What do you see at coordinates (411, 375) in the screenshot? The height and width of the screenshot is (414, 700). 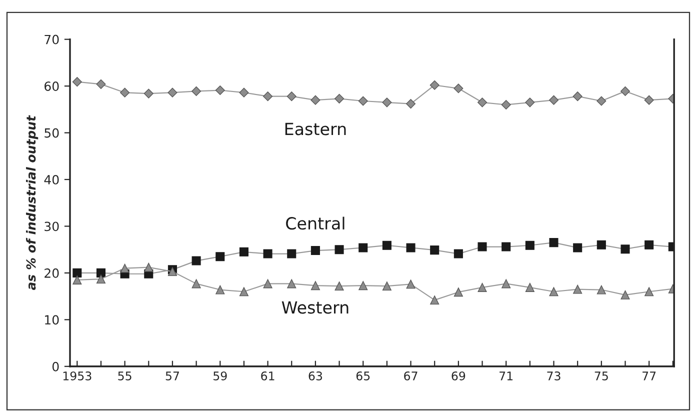 I see `x-tick-label: 67` at bounding box center [411, 375].